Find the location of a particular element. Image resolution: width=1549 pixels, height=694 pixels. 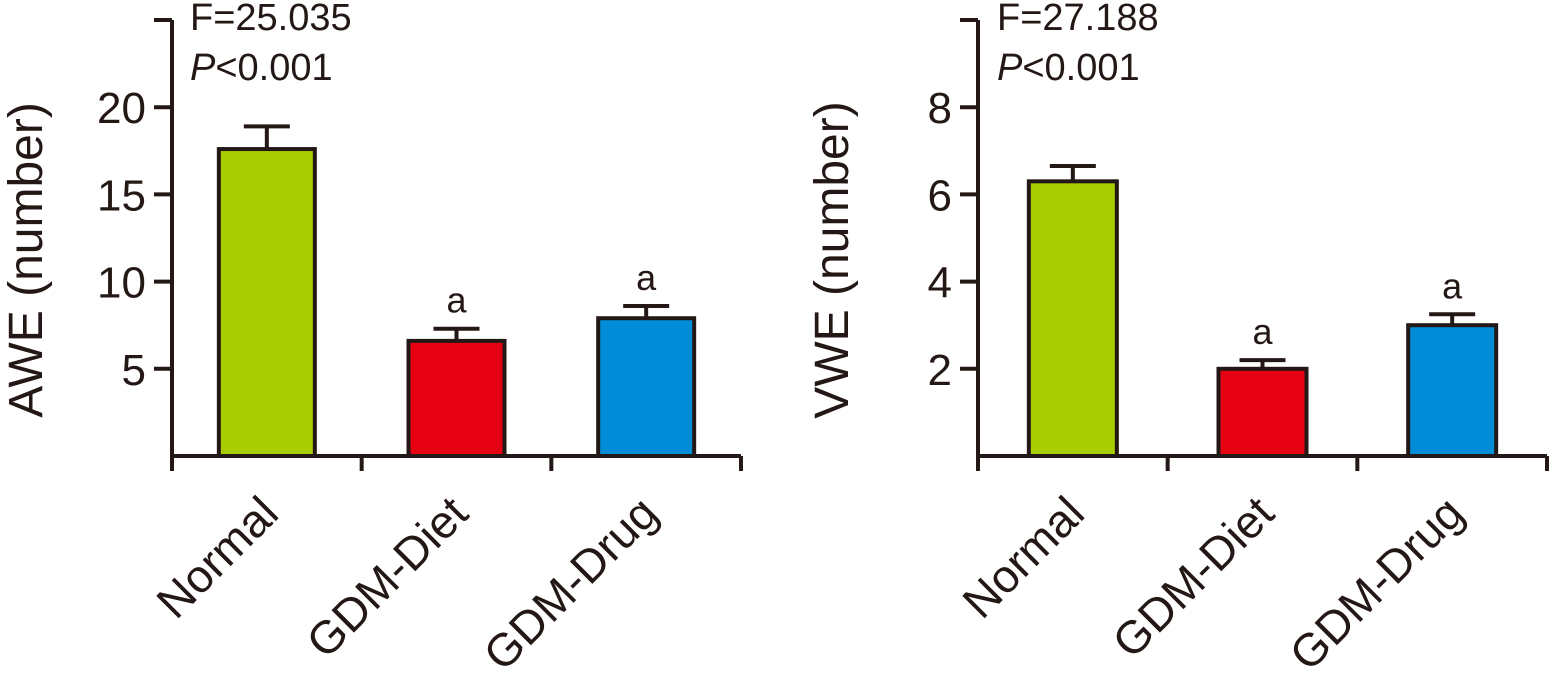

y-tick-label: 8 is located at coordinates (940, 108).